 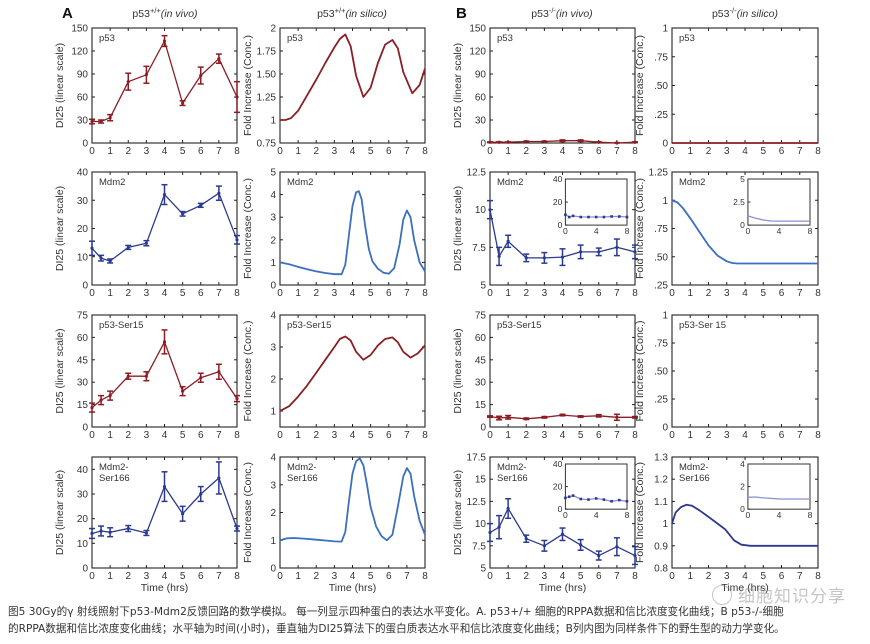 What do you see at coordinates (483, 569) in the screenshot?
I see `y-tick-label: 5` at bounding box center [483, 569].